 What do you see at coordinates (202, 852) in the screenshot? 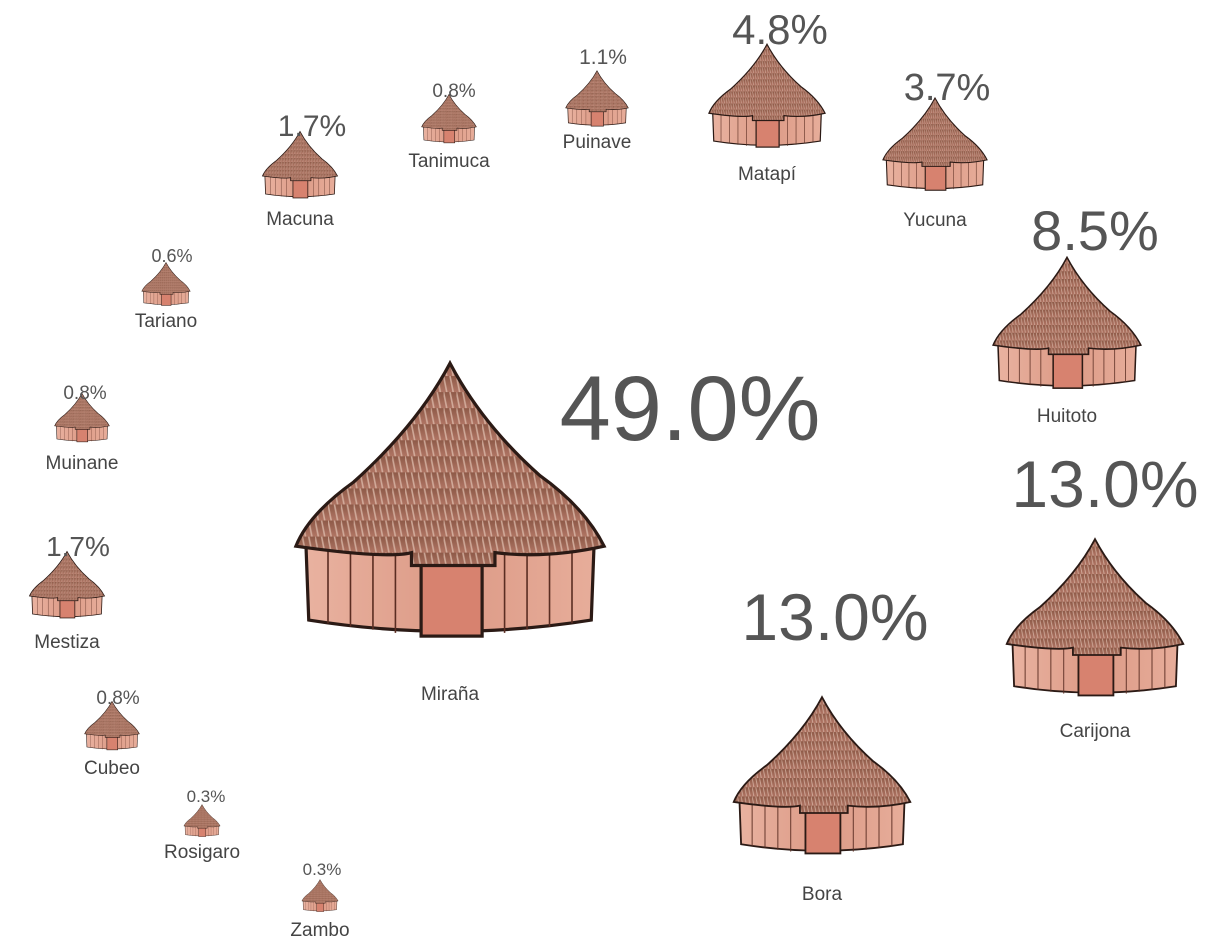
I see `category-label: Rosigaro` at bounding box center [202, 852].